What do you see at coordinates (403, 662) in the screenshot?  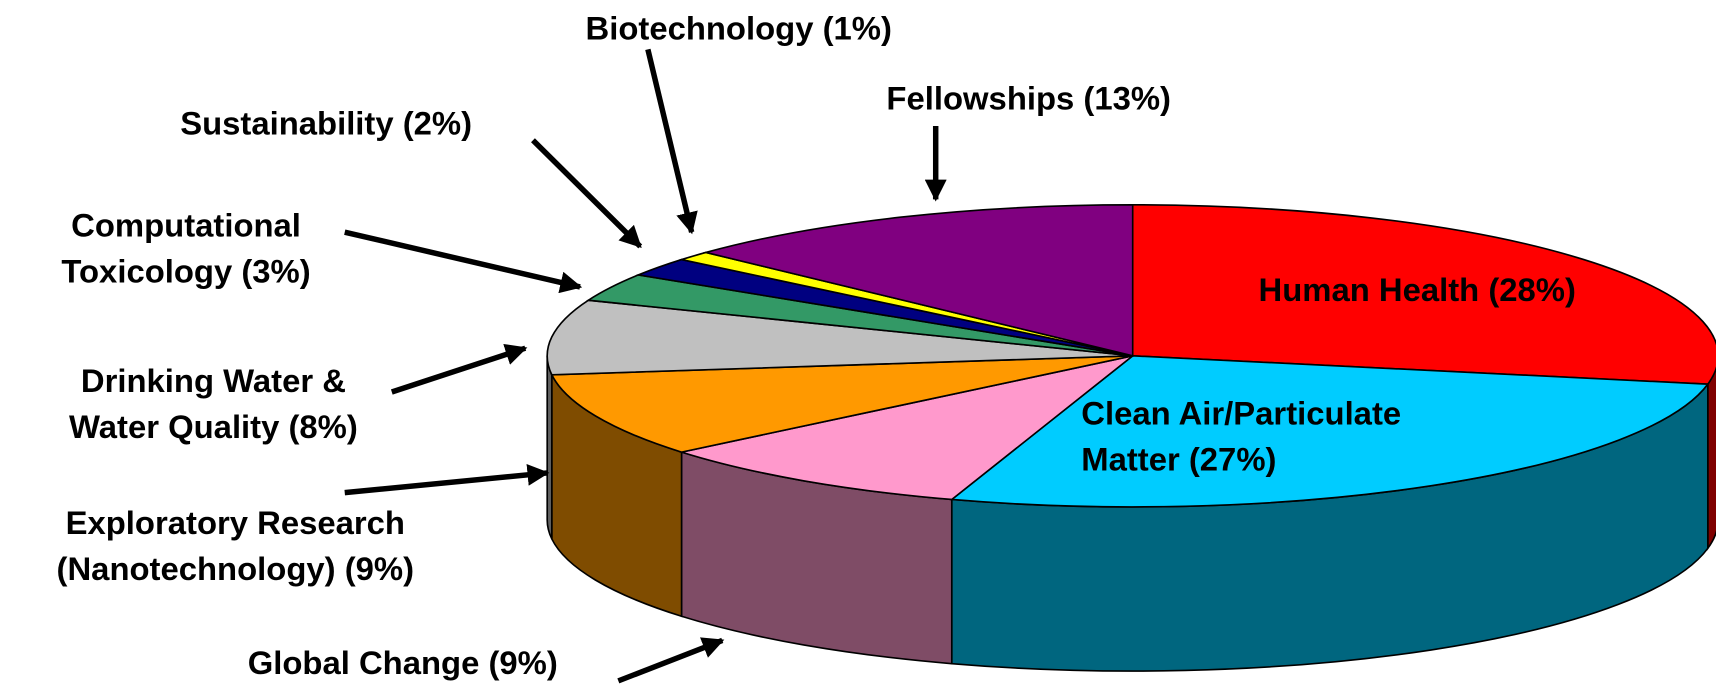 I see `slice-label: Global Change (9%)` at bounding box center [403, 662].